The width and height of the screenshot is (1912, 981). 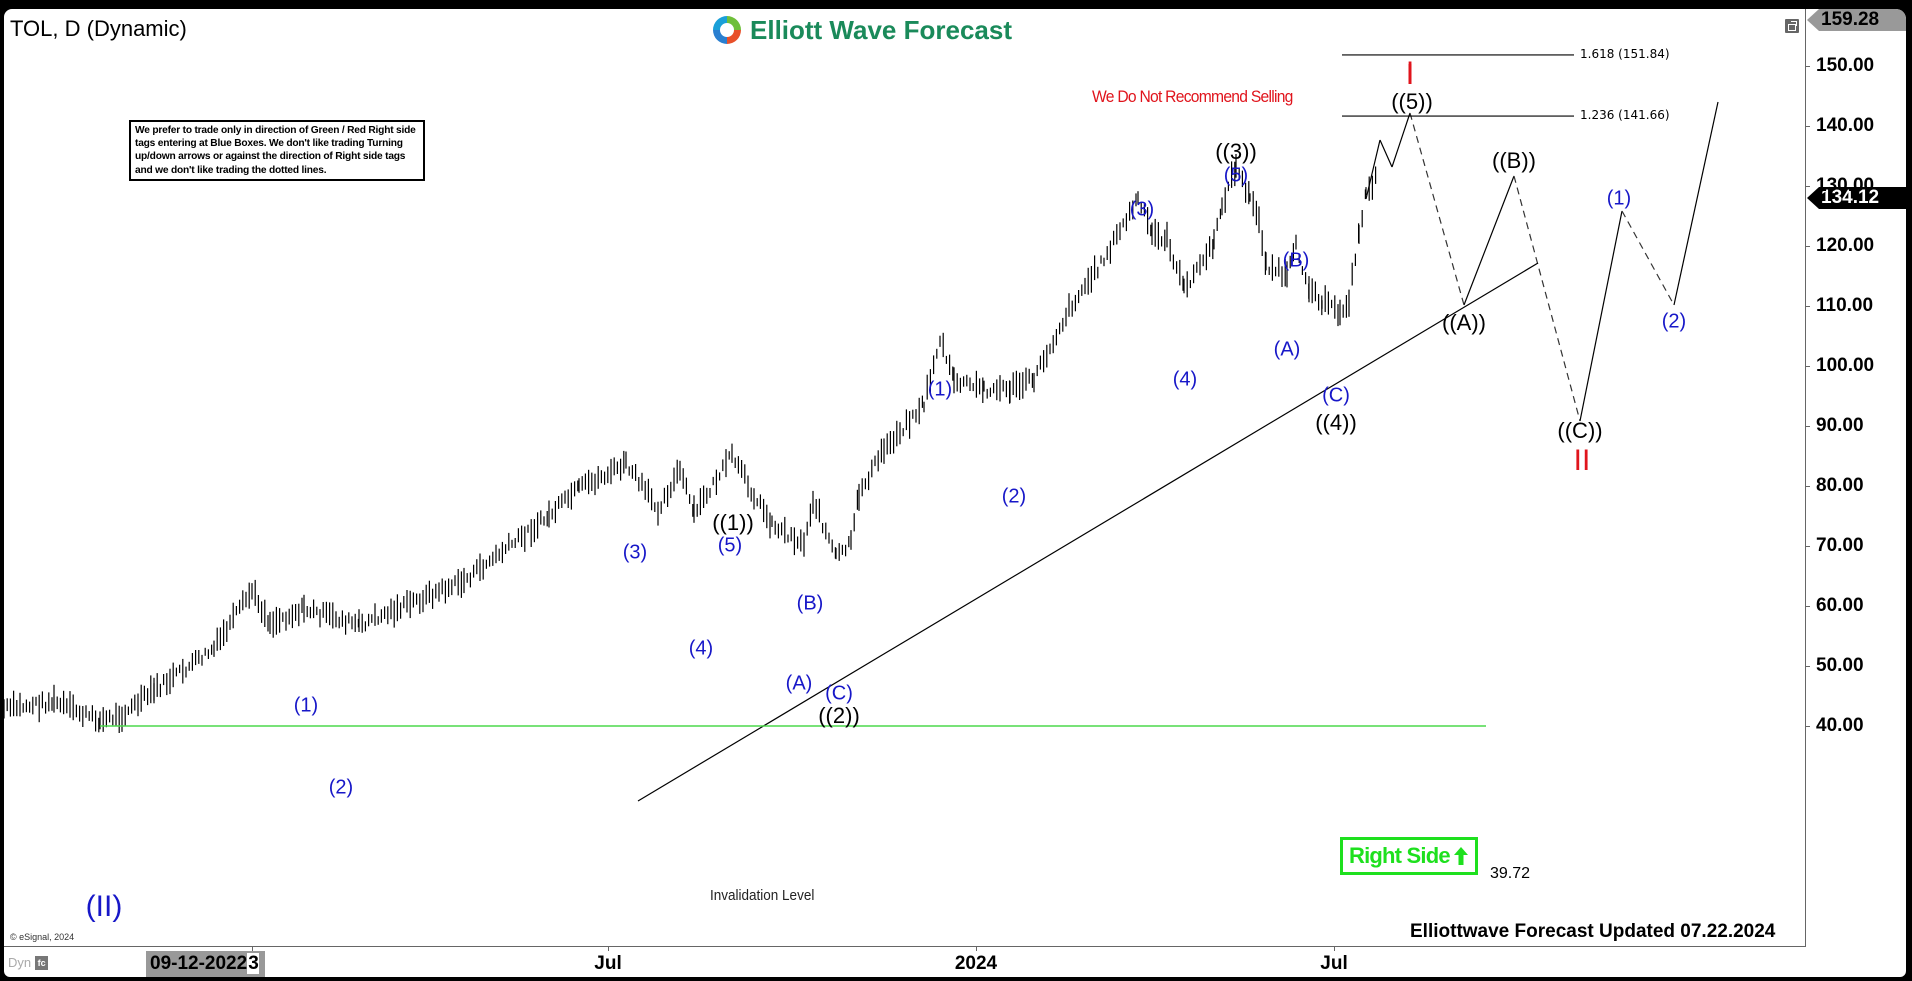 I want to click on wave-label: (II), so click(x=104, y=906).